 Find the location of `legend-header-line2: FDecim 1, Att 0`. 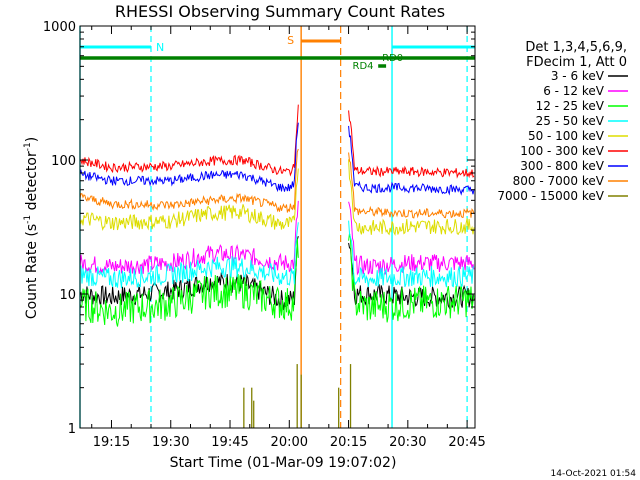

legend-header-line2: FDecim 1, Att 0 is located at coordinates (576, 62).